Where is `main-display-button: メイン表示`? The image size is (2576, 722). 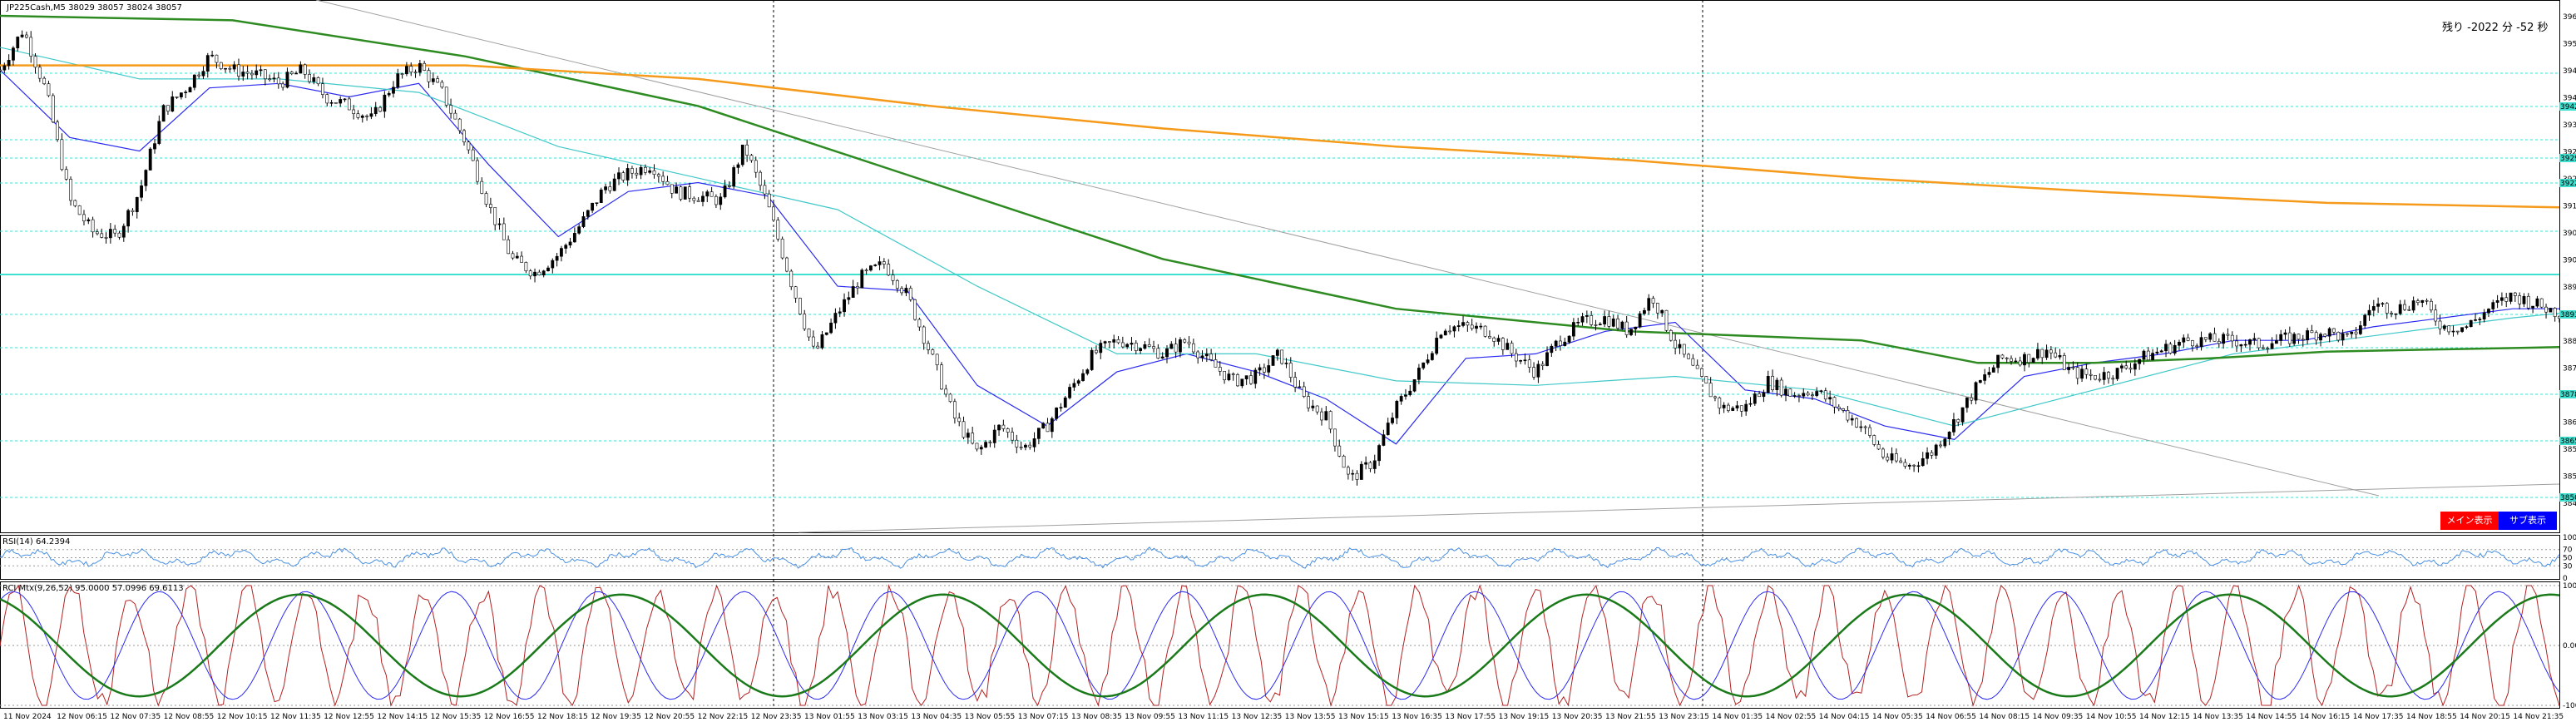
main-display-button: メイン表示 is located at coordinates (2469, 521).